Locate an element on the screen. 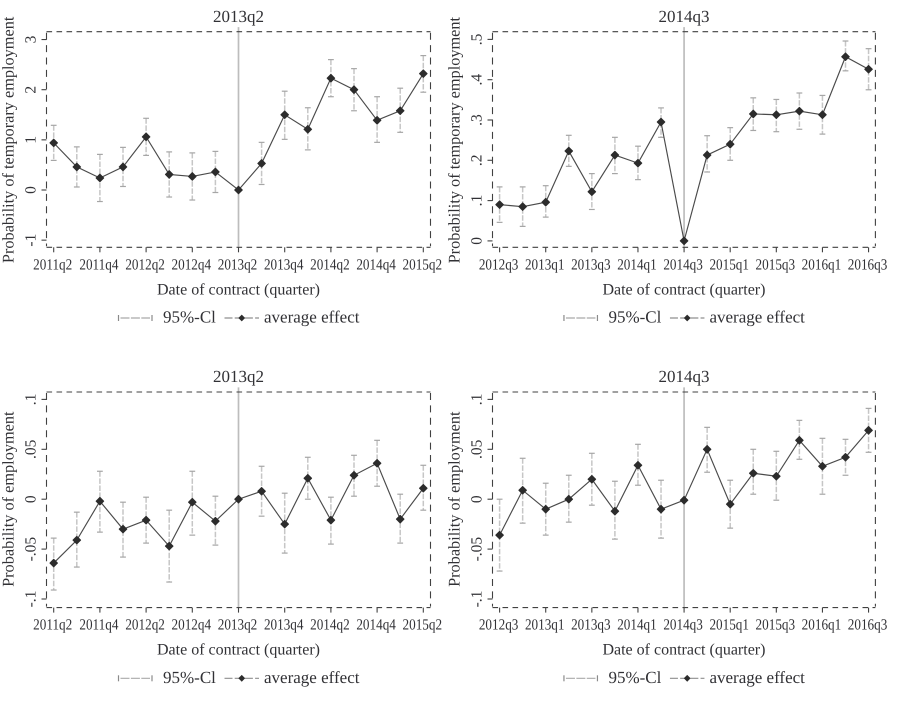 This screenshot has width=900, height=701. svg-text: .3 is located at coordinates (477, 120).